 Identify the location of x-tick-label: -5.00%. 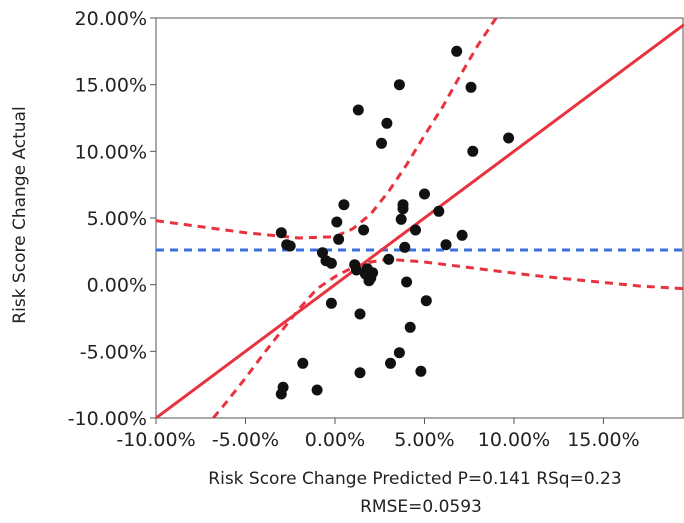
(245, 440).